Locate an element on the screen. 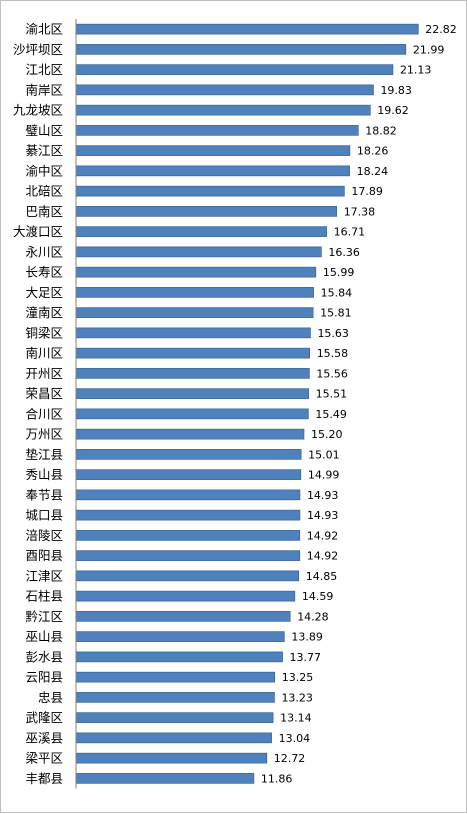 The image size is (467, 814). category-label: 彭水县 is located at coordinates (44, 656).